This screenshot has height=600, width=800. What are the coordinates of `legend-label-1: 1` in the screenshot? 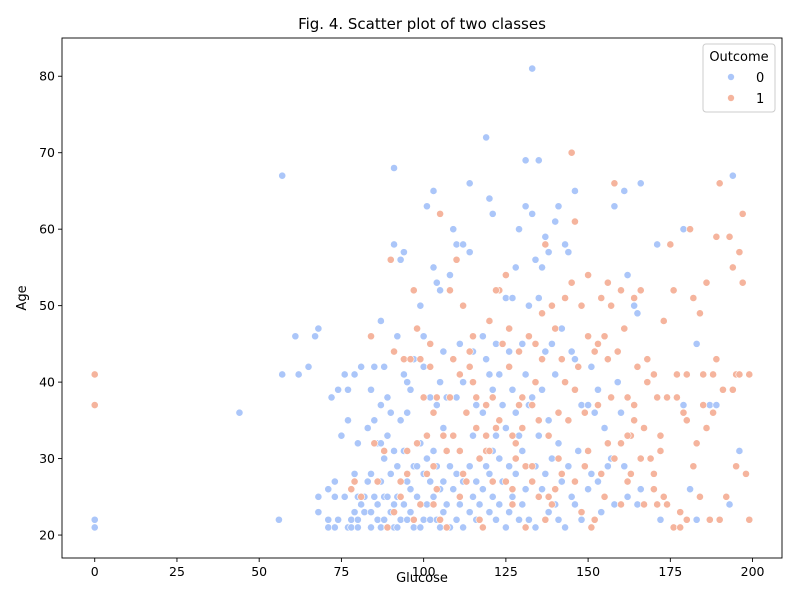 It's located at (760, 99).